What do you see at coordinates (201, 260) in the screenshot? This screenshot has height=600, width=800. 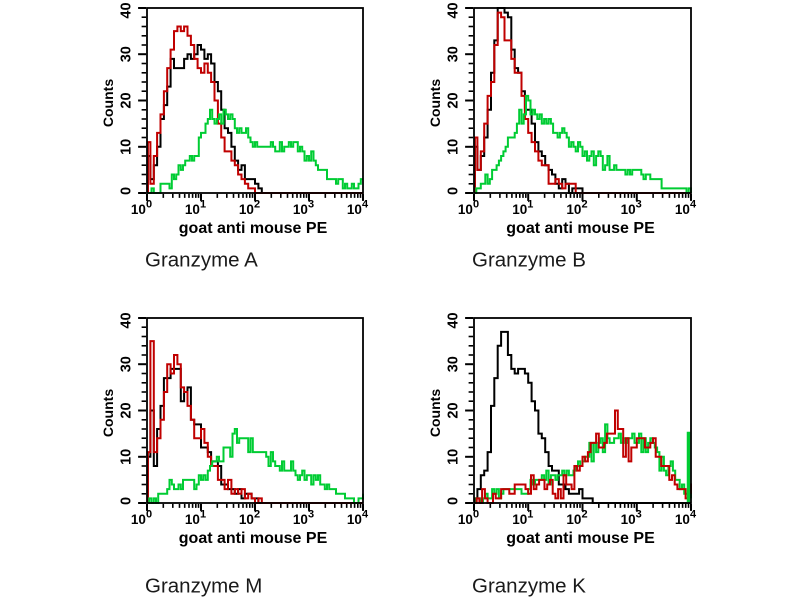 I see `svg-text: Granzyme A` at bounding box center [201, 260].